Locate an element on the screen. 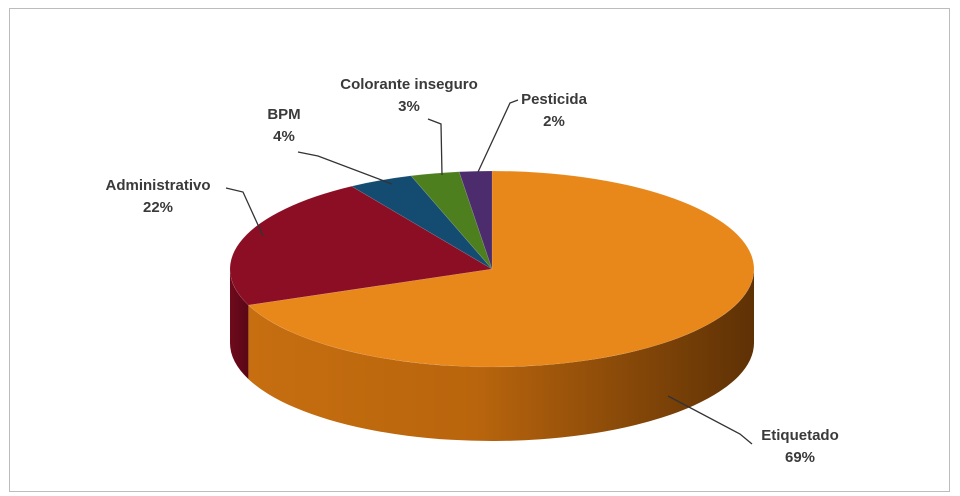  slice-value-etiquetado: 69% is located at coordinates (800, 457).